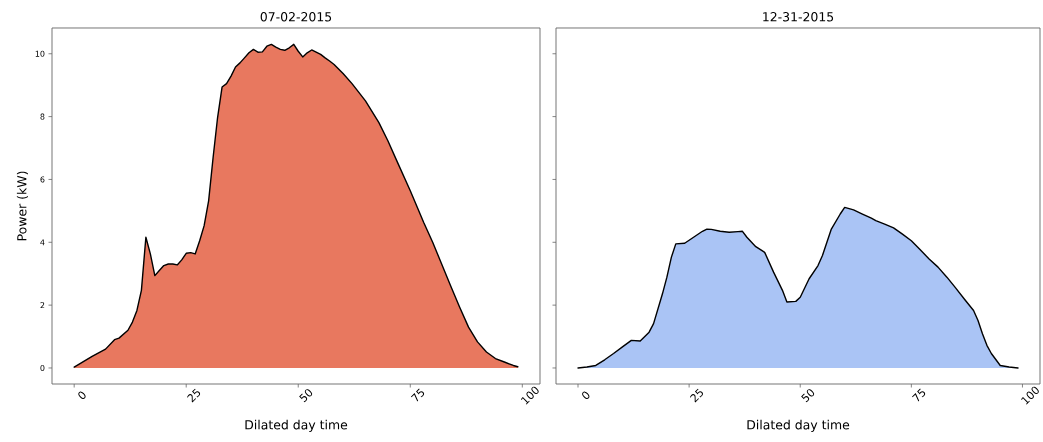  What do you see at coordinates (296, 17) in the screenshot?
I see `chart-title: 07-02-2015` at bounding box center [296, 17].